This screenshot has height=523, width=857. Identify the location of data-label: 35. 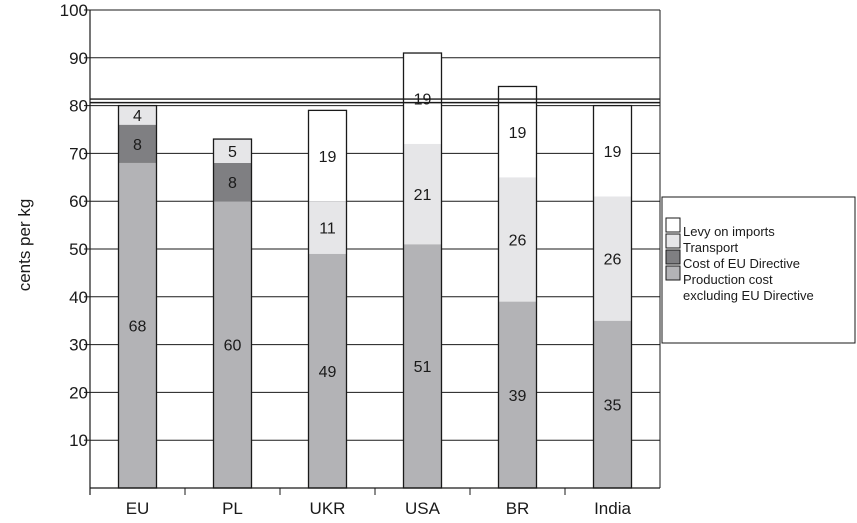
(613, 405).